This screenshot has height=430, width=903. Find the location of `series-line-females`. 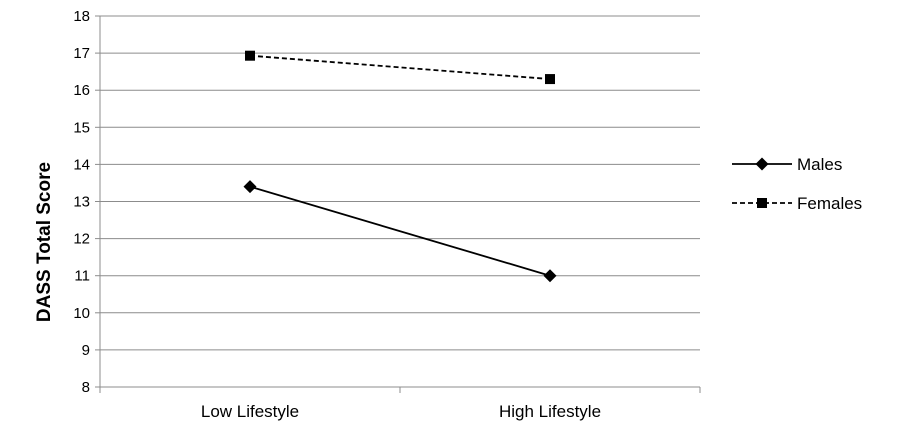

series-line-females is located at coordinates (400, 67).